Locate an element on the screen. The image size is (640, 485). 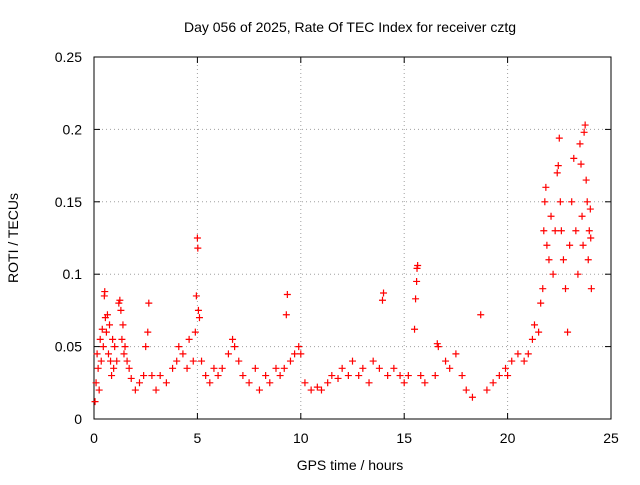
x-tick-label: 20 is located at coordinates (508, 438).